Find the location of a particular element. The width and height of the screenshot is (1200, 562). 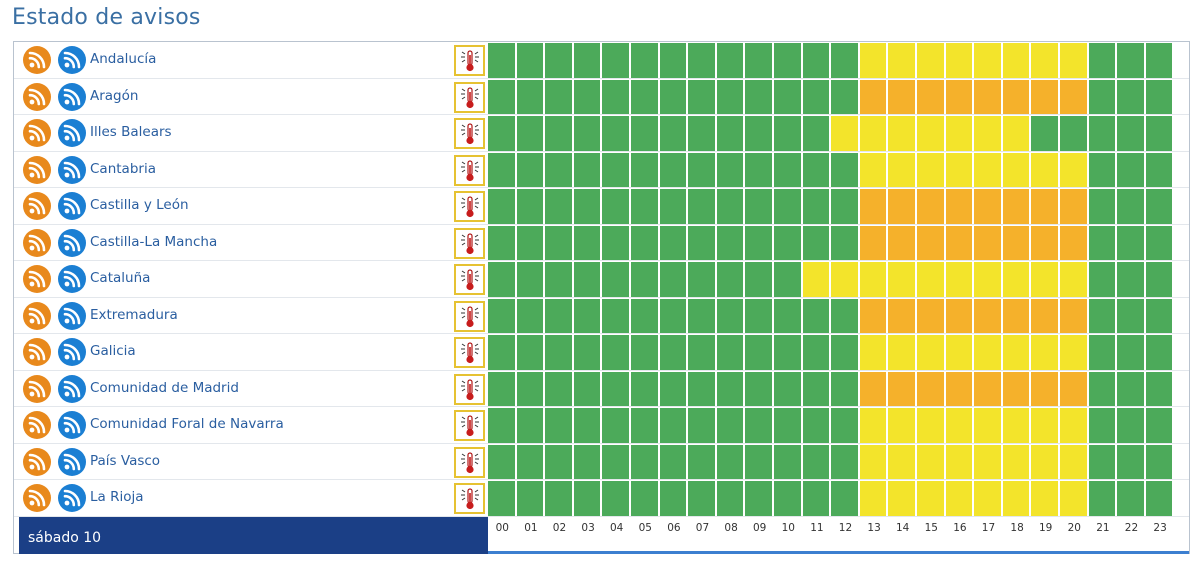

region-name-link: Aragón is located at coordinates (114, 95).